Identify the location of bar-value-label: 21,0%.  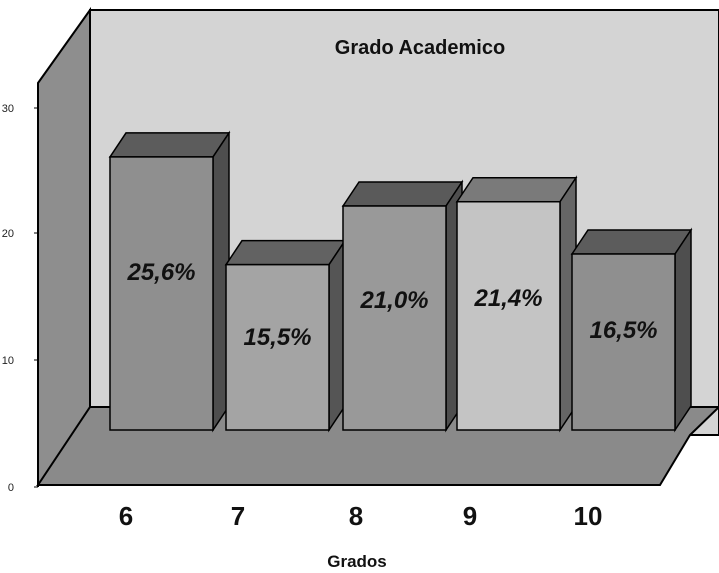
(393, 300).